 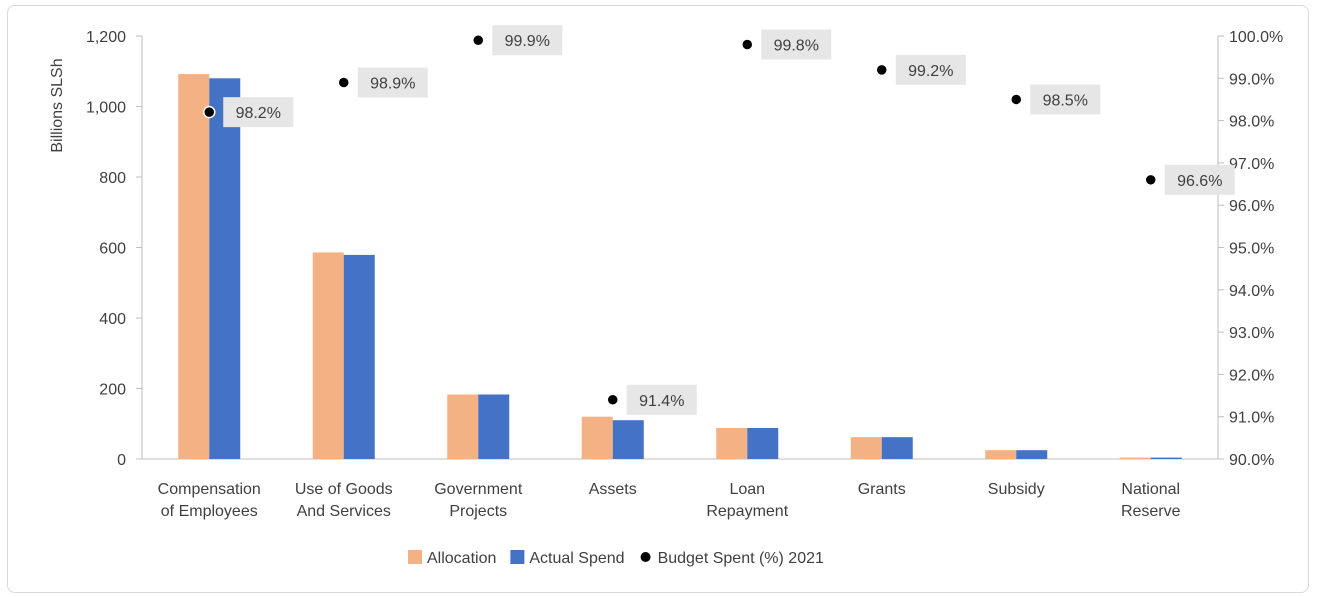 What do you see at coordinates (1251, 460) in the screenshot?
I see `y2-tick-label: 90.0%` at bounding box center [1251, 460].